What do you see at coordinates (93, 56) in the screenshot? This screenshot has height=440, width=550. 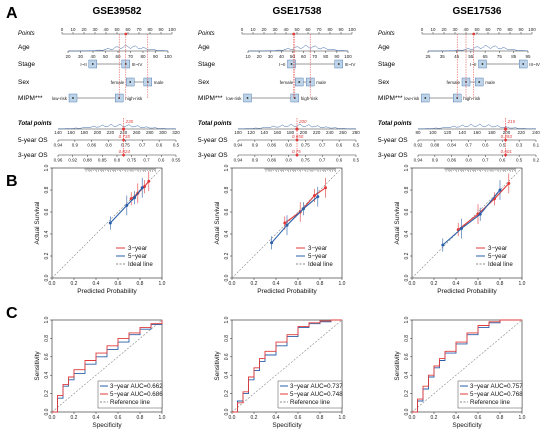 I see `age-tick-label: 40` at bounding box center [93, 56].